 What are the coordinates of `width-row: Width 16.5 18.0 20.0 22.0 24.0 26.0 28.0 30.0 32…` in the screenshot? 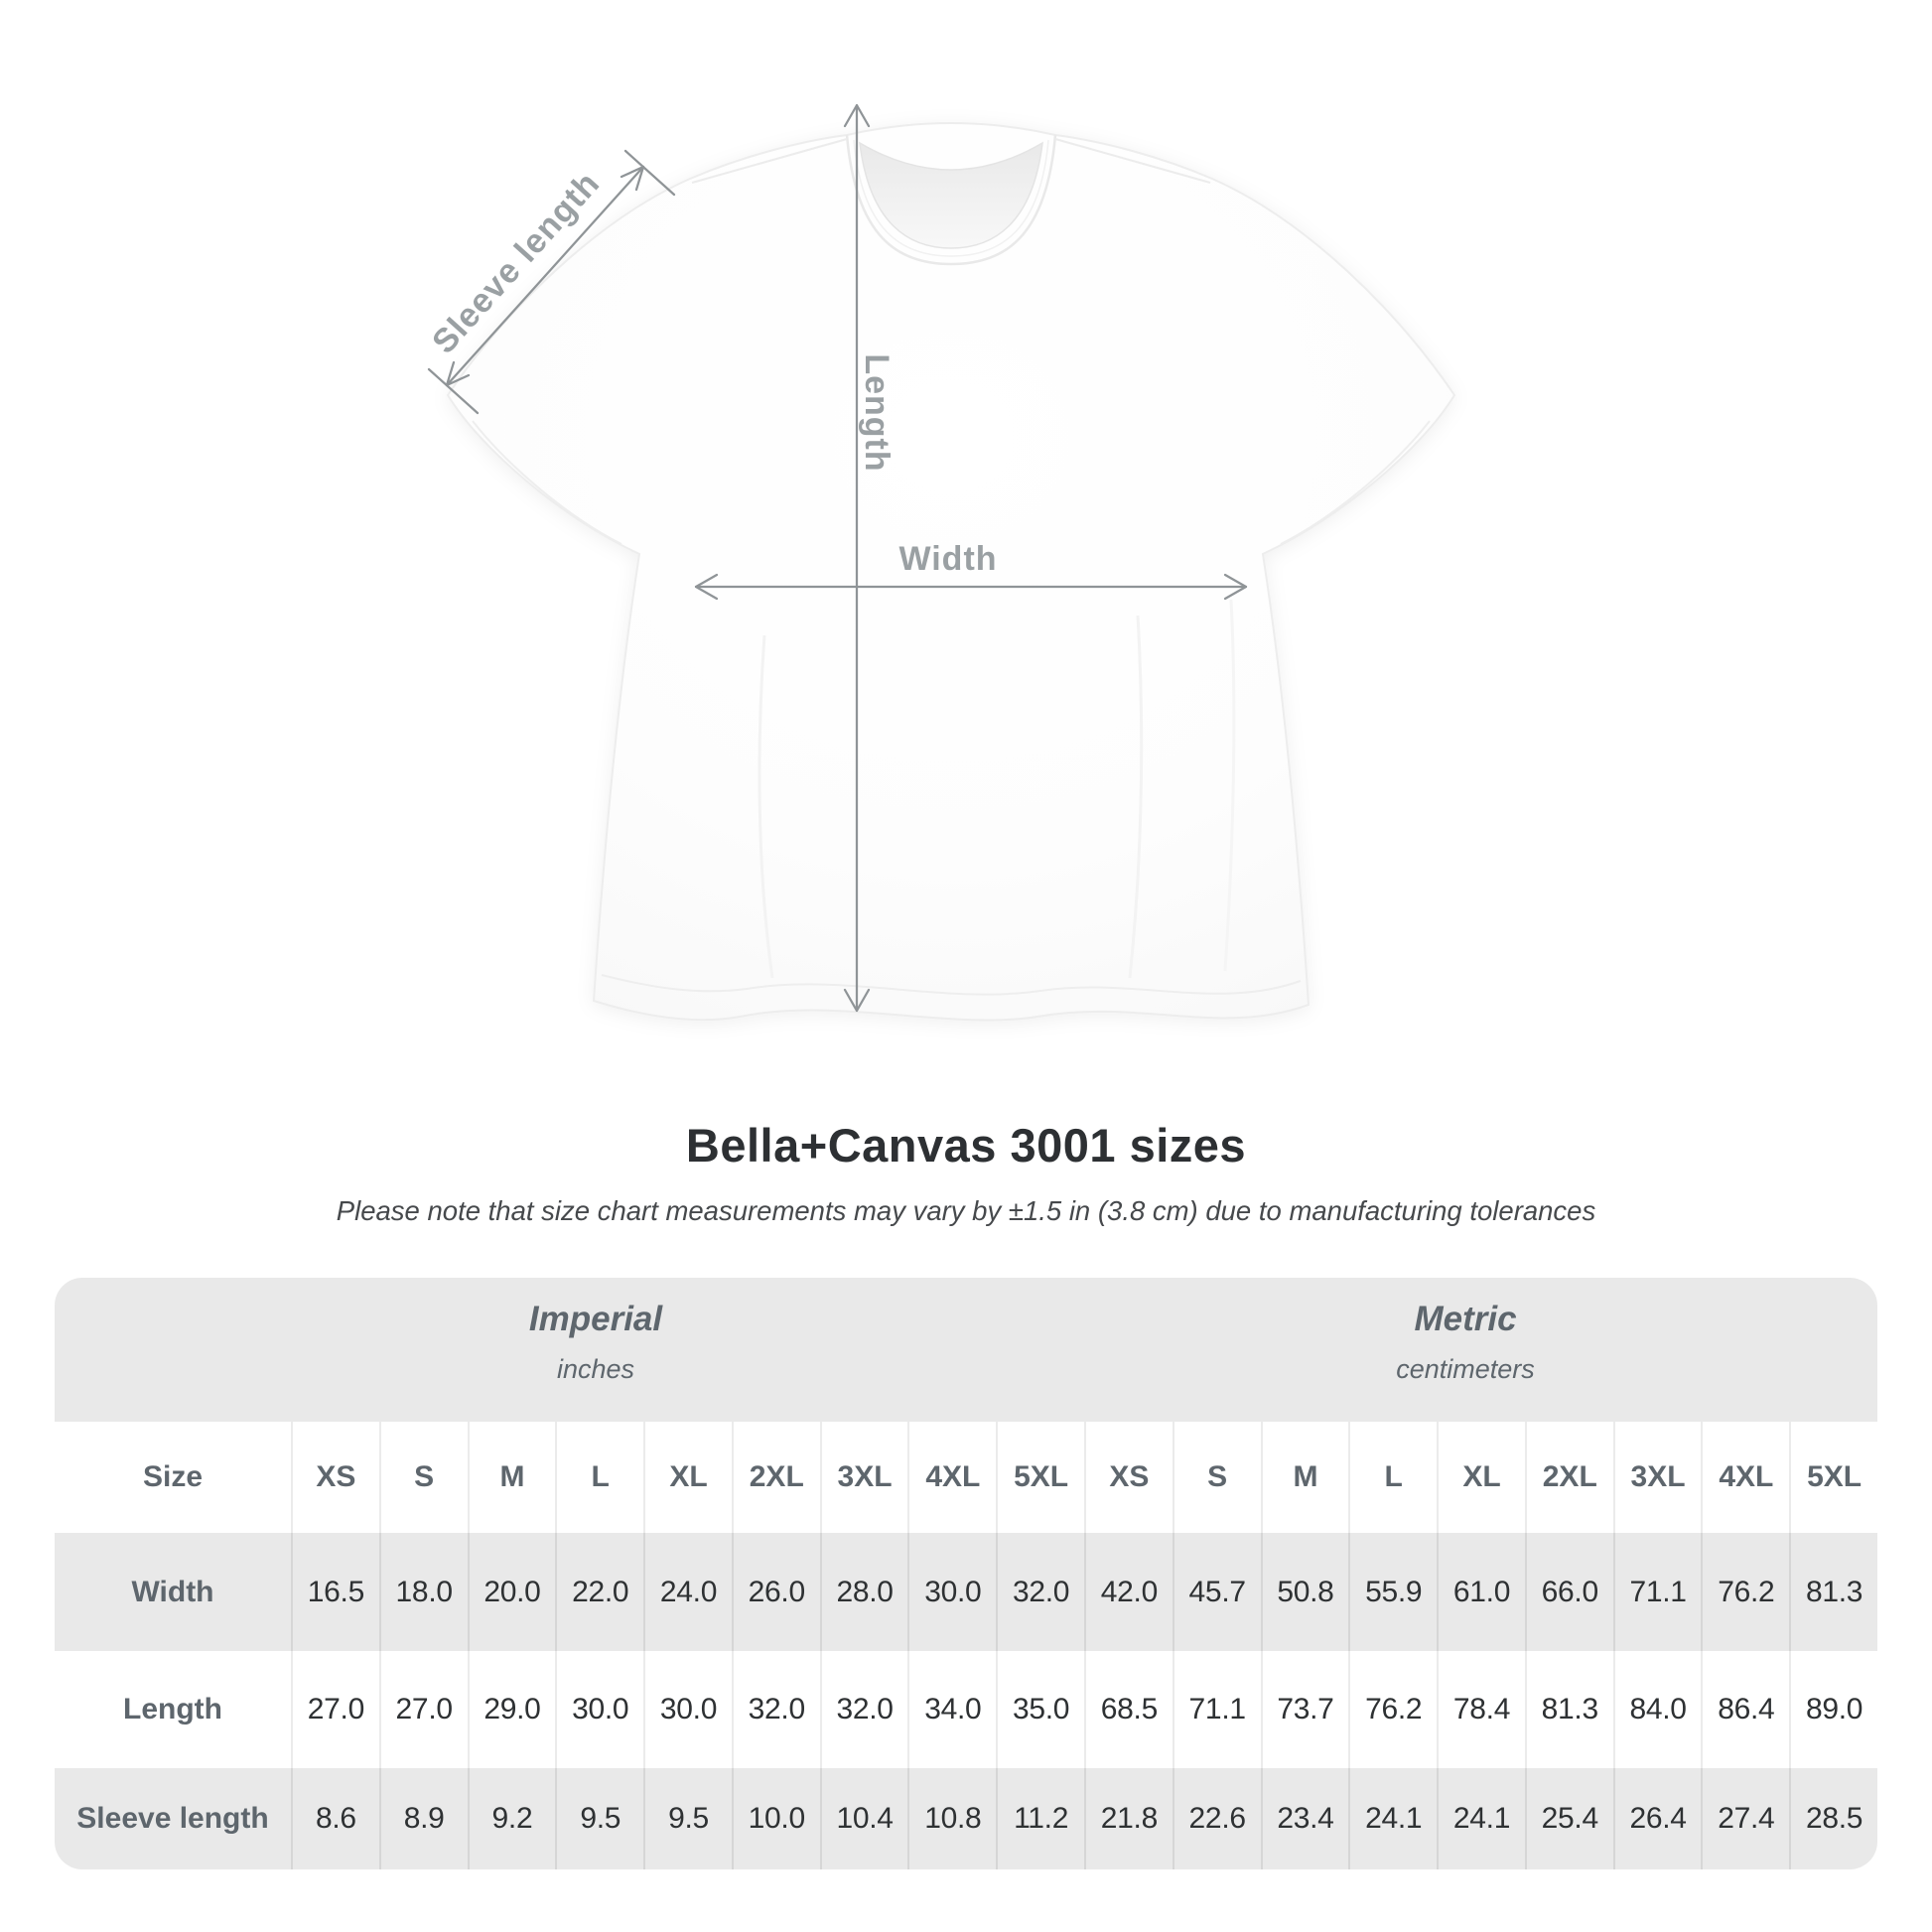 It's located at (966, 1592).